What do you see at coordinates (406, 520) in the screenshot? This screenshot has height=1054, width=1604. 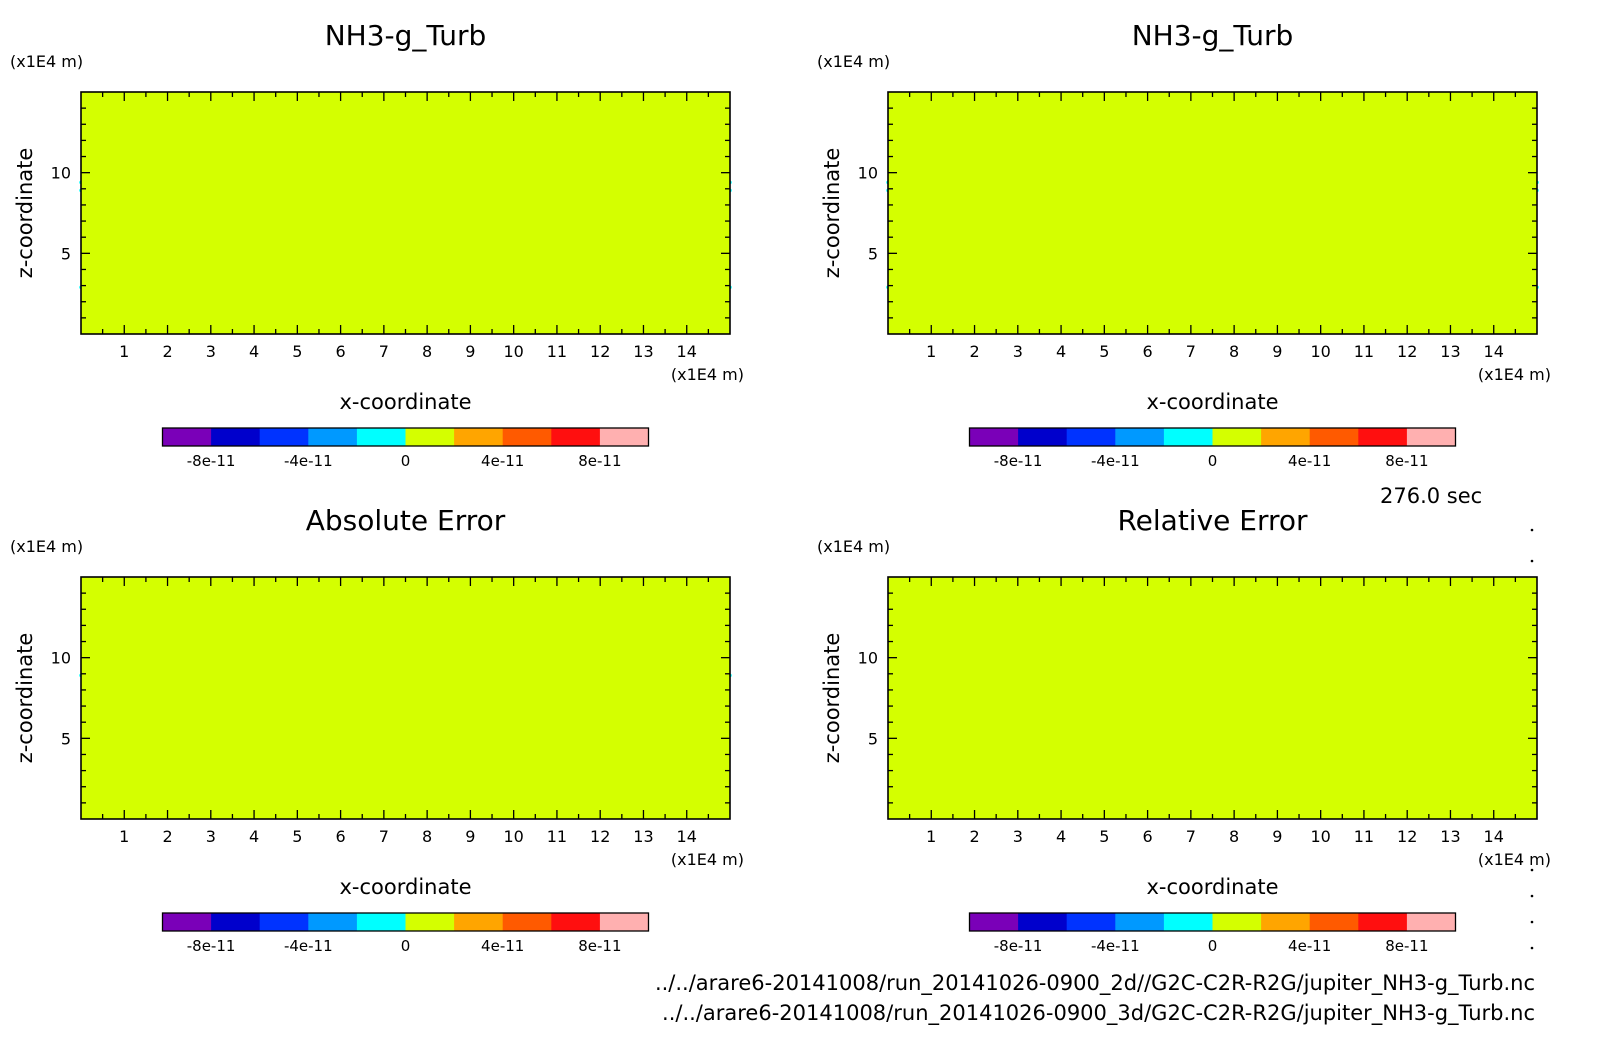 I see `plot-title: Absolute Error` at bounding box center [406, 520].